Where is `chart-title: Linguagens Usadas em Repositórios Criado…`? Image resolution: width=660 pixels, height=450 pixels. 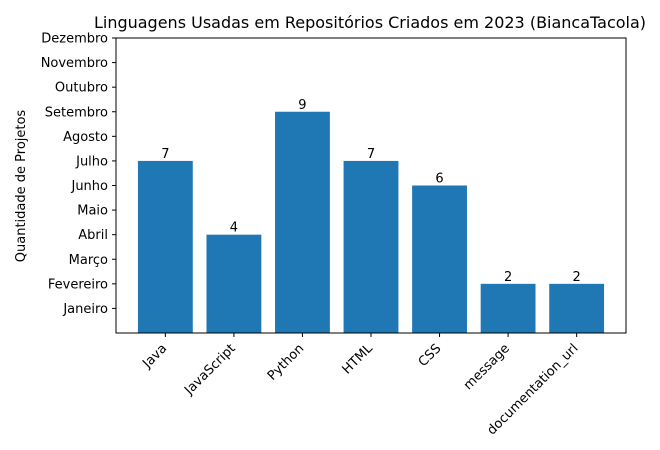 chart-title: Linguagens Usadas em Repositórios Criado… is located at coordinates (370, 22).